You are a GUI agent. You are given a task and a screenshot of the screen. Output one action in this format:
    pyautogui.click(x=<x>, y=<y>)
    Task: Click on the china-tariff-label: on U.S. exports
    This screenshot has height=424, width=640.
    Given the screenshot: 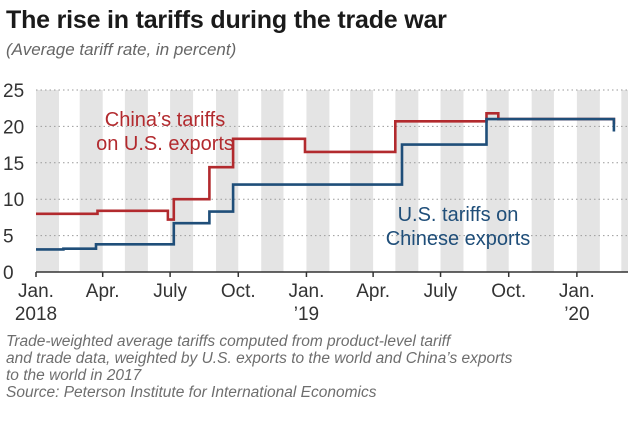 What is the action you would take?
    pyautogui.click(x=165, y=144)
    